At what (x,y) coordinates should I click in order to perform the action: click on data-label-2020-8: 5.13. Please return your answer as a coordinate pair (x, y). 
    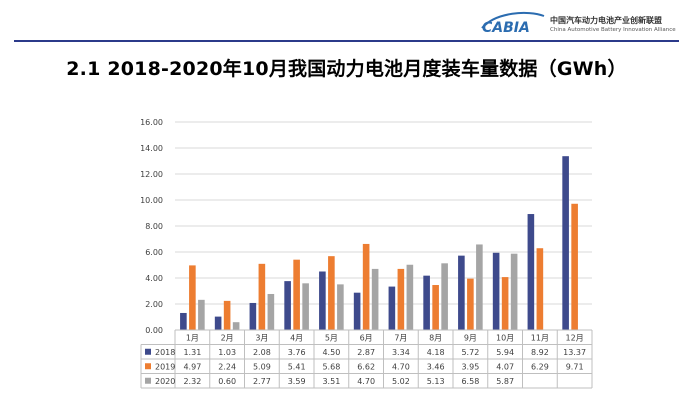
    Looking at the image, I should click on (436, 381).